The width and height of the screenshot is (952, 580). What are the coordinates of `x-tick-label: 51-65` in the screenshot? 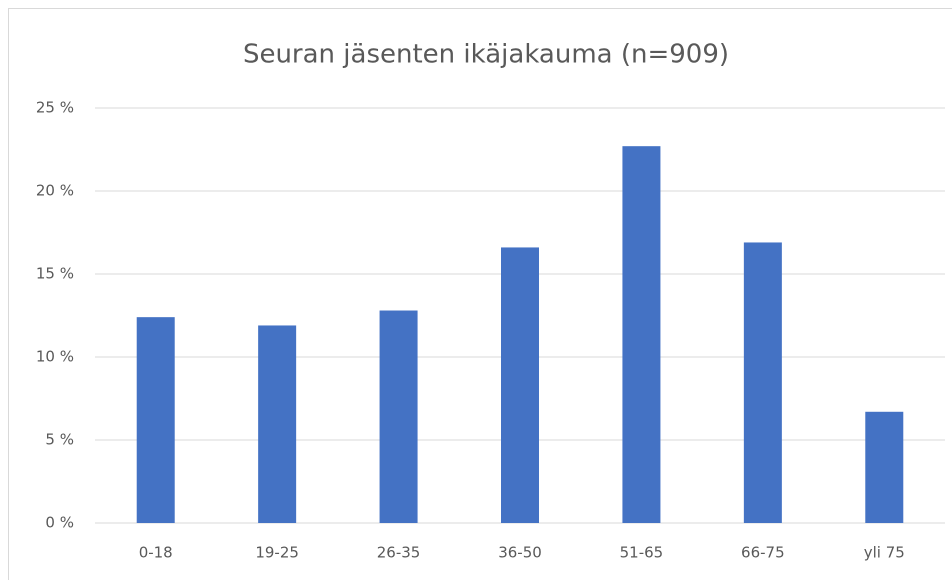 It's located at (642, 553).